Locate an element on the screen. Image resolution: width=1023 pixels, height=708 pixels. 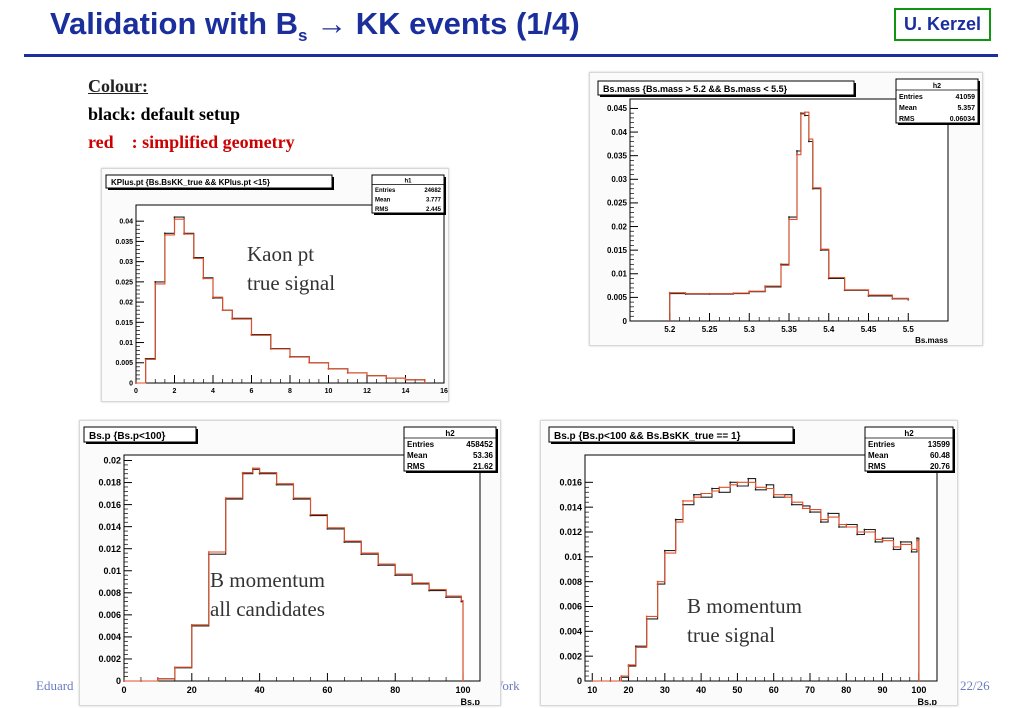
x-tick-label: 80 is located at coordinates (395, 690).